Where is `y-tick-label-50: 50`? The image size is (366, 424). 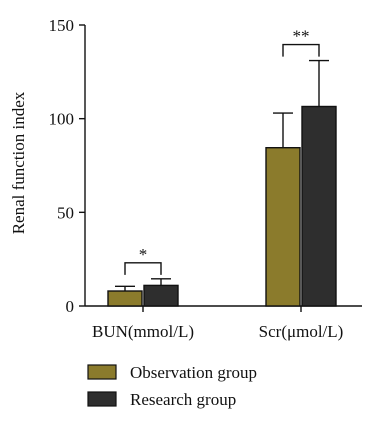 y-tick-label-50: 50 is located at coordinates (65, 212).